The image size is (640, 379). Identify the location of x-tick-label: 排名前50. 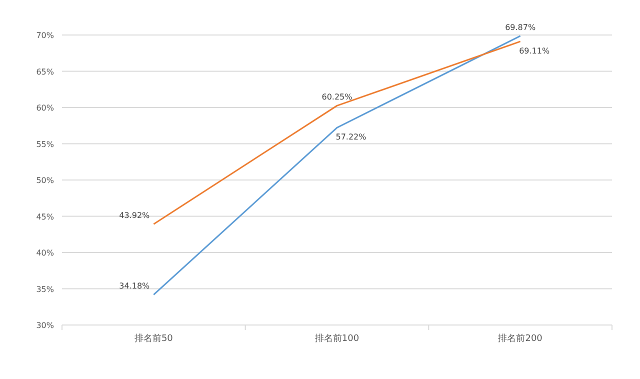
(154, 338).